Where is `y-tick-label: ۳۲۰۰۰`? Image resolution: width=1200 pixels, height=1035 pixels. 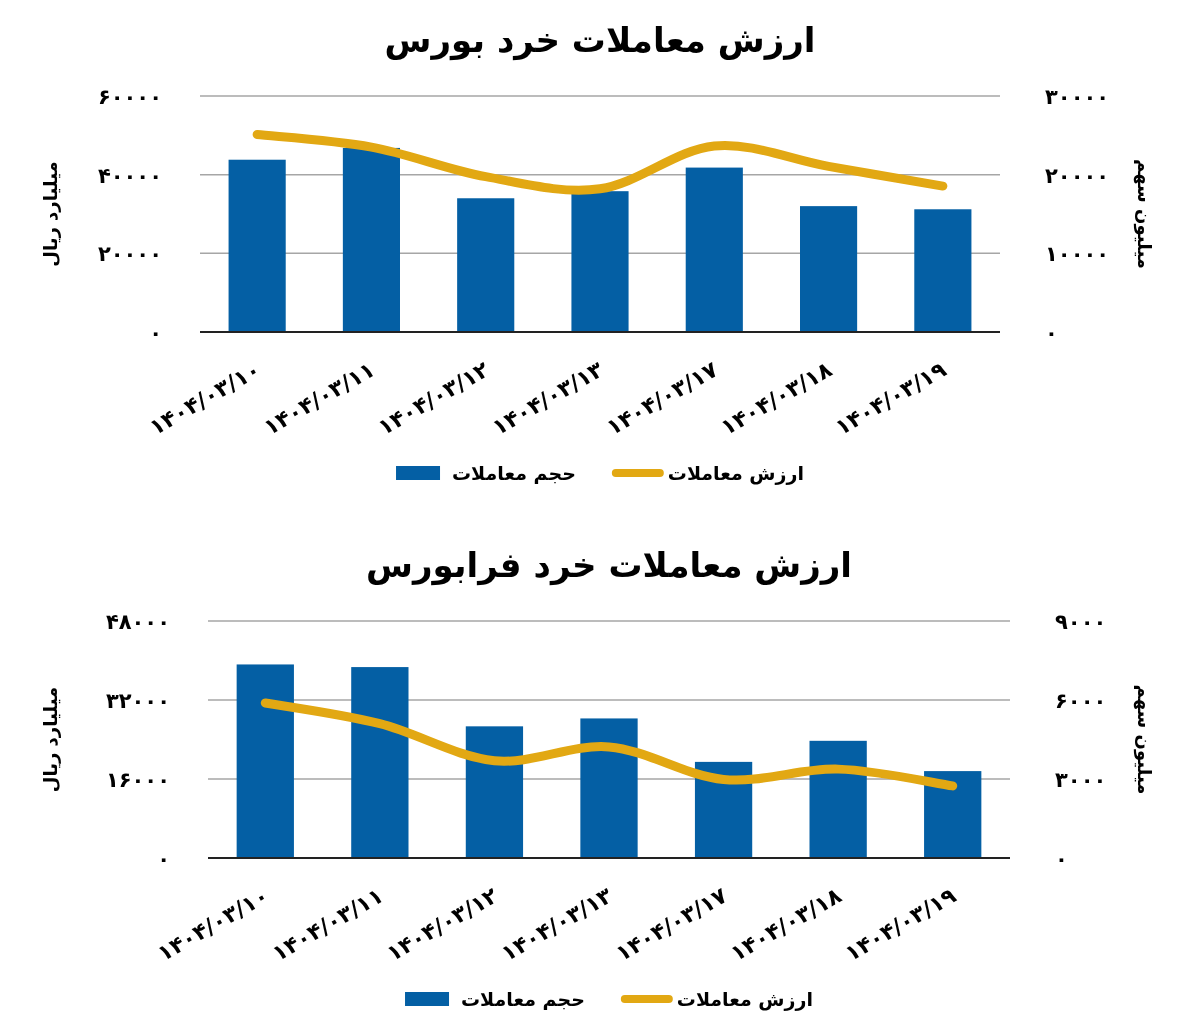
y-tick-label: ۳۲۰۰۰ is located at coordinates (137, 701).